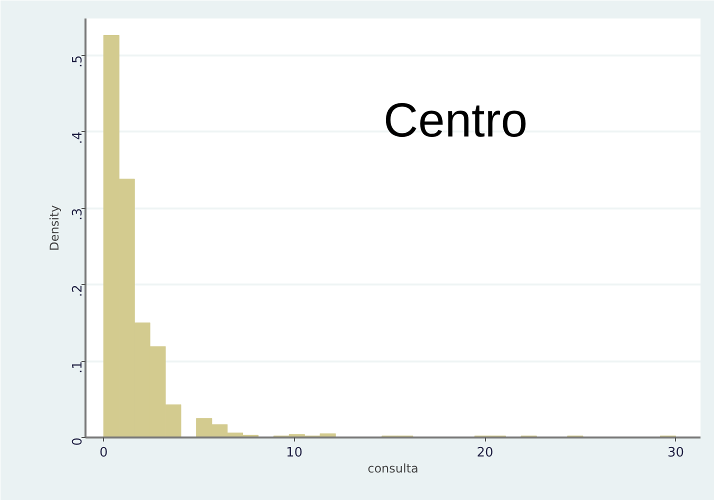  Describe the element at coordinates (78, 138) in the screenshot. I see `y-tick-label: .4` at that location.